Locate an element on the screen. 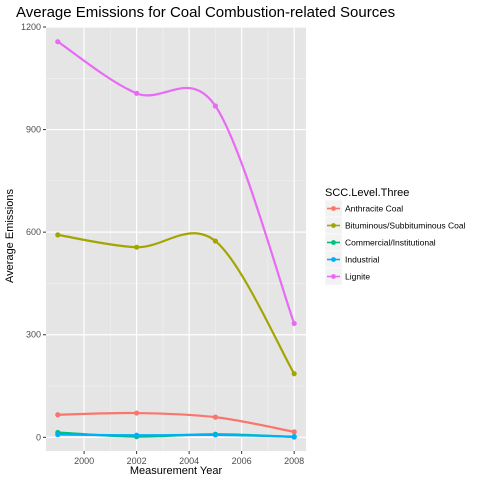 The image size is (480, 485). x-tick-label: 2004 is located at coordinates (189, 461).